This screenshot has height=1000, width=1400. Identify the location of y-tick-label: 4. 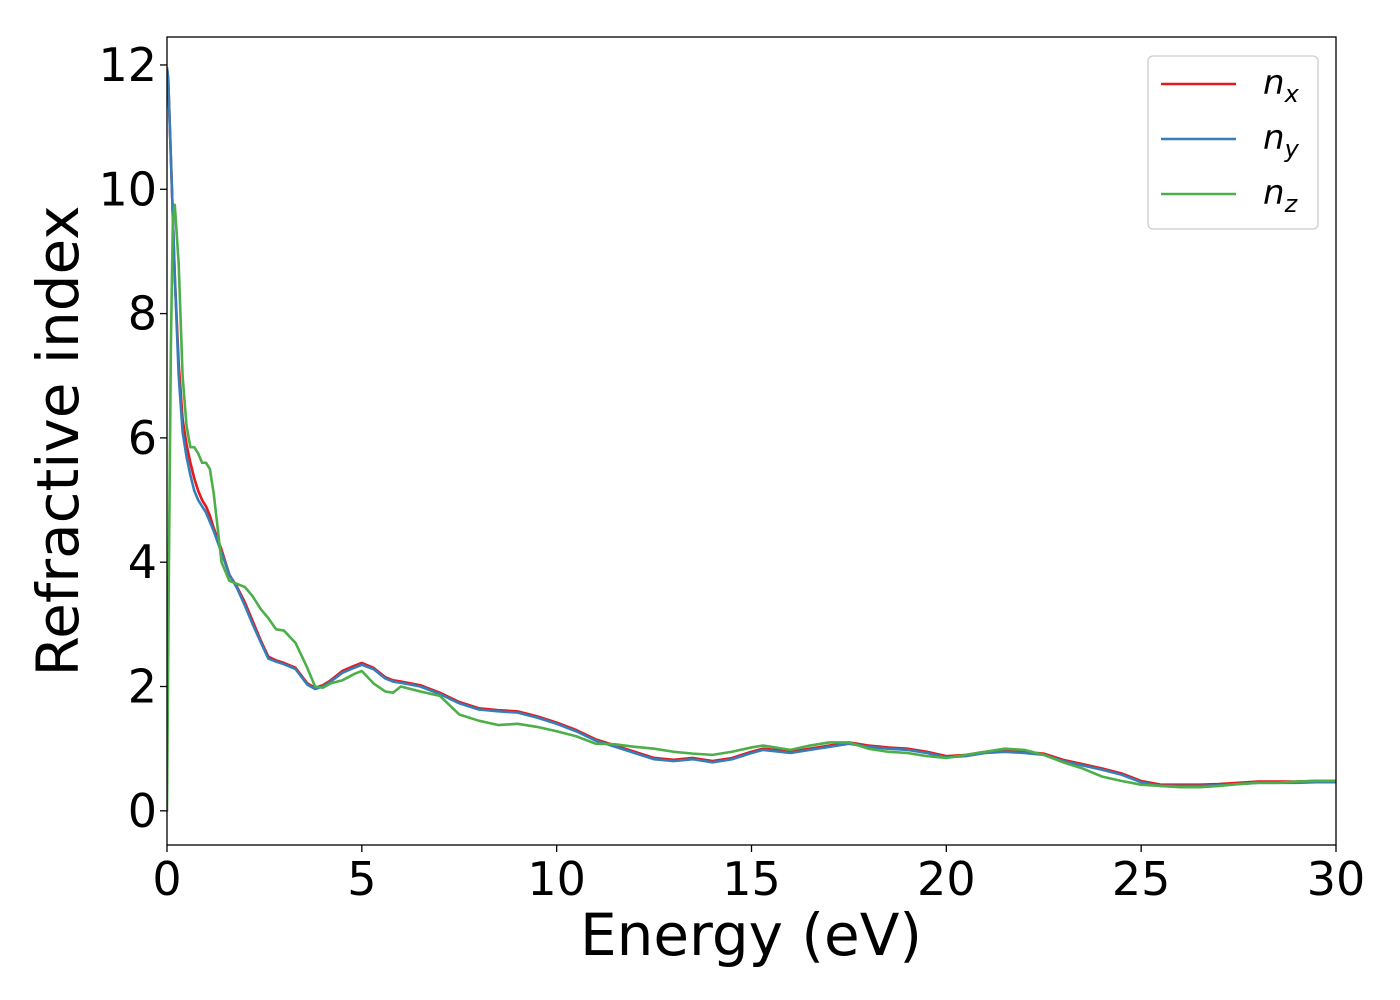
(142, 562).